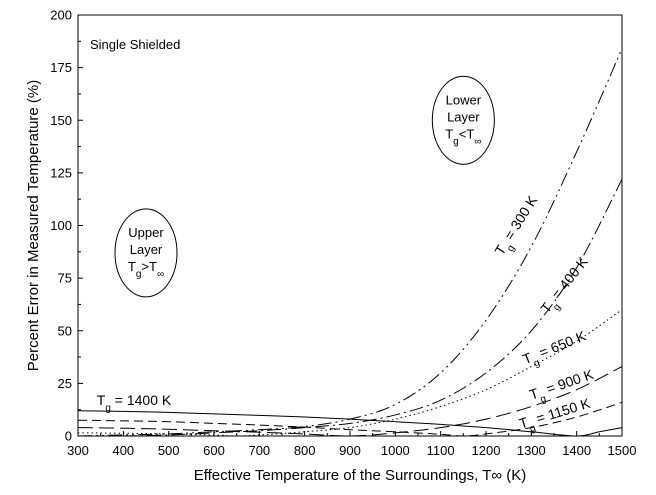  Describe the element at coordinates (61, 15) in the screenshot. I see `y-tick-label: 200` at that location.